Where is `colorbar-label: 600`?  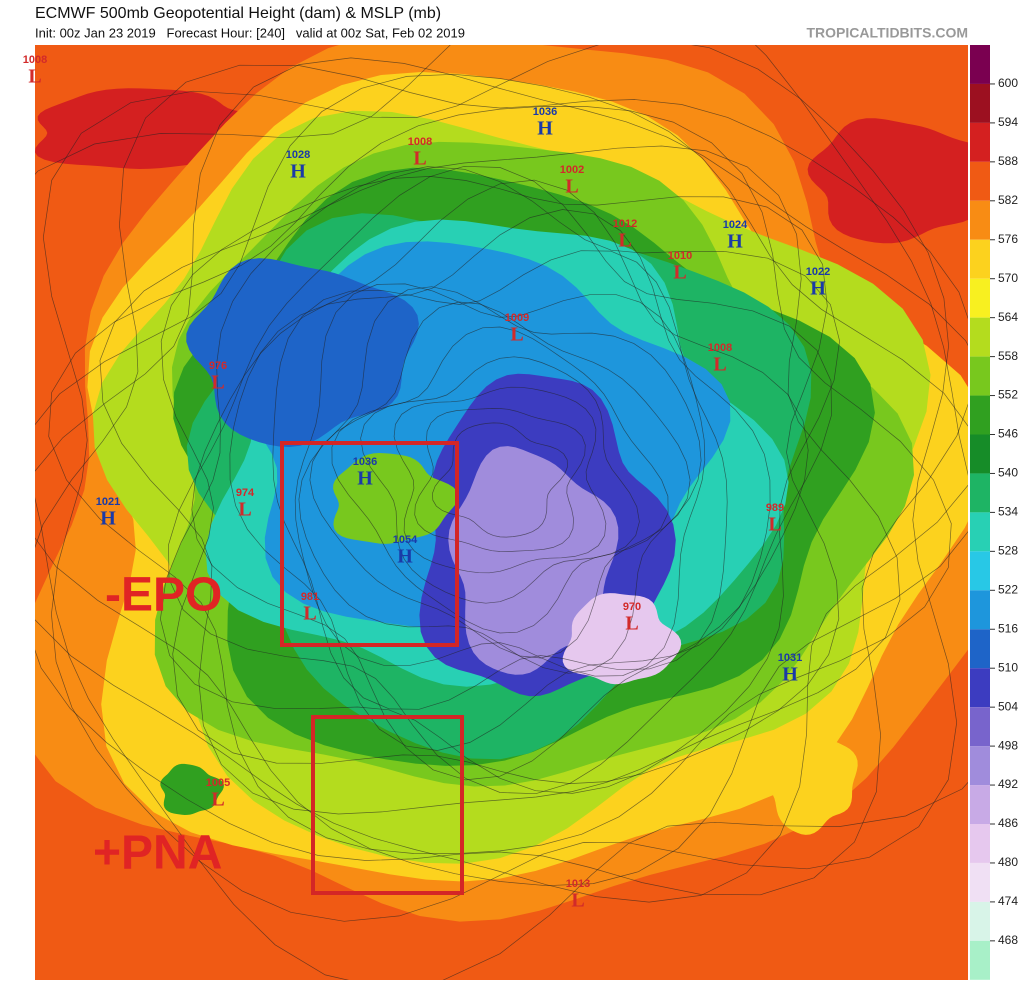
colorbar-label: 600 is located at coordinates (1008, 83).